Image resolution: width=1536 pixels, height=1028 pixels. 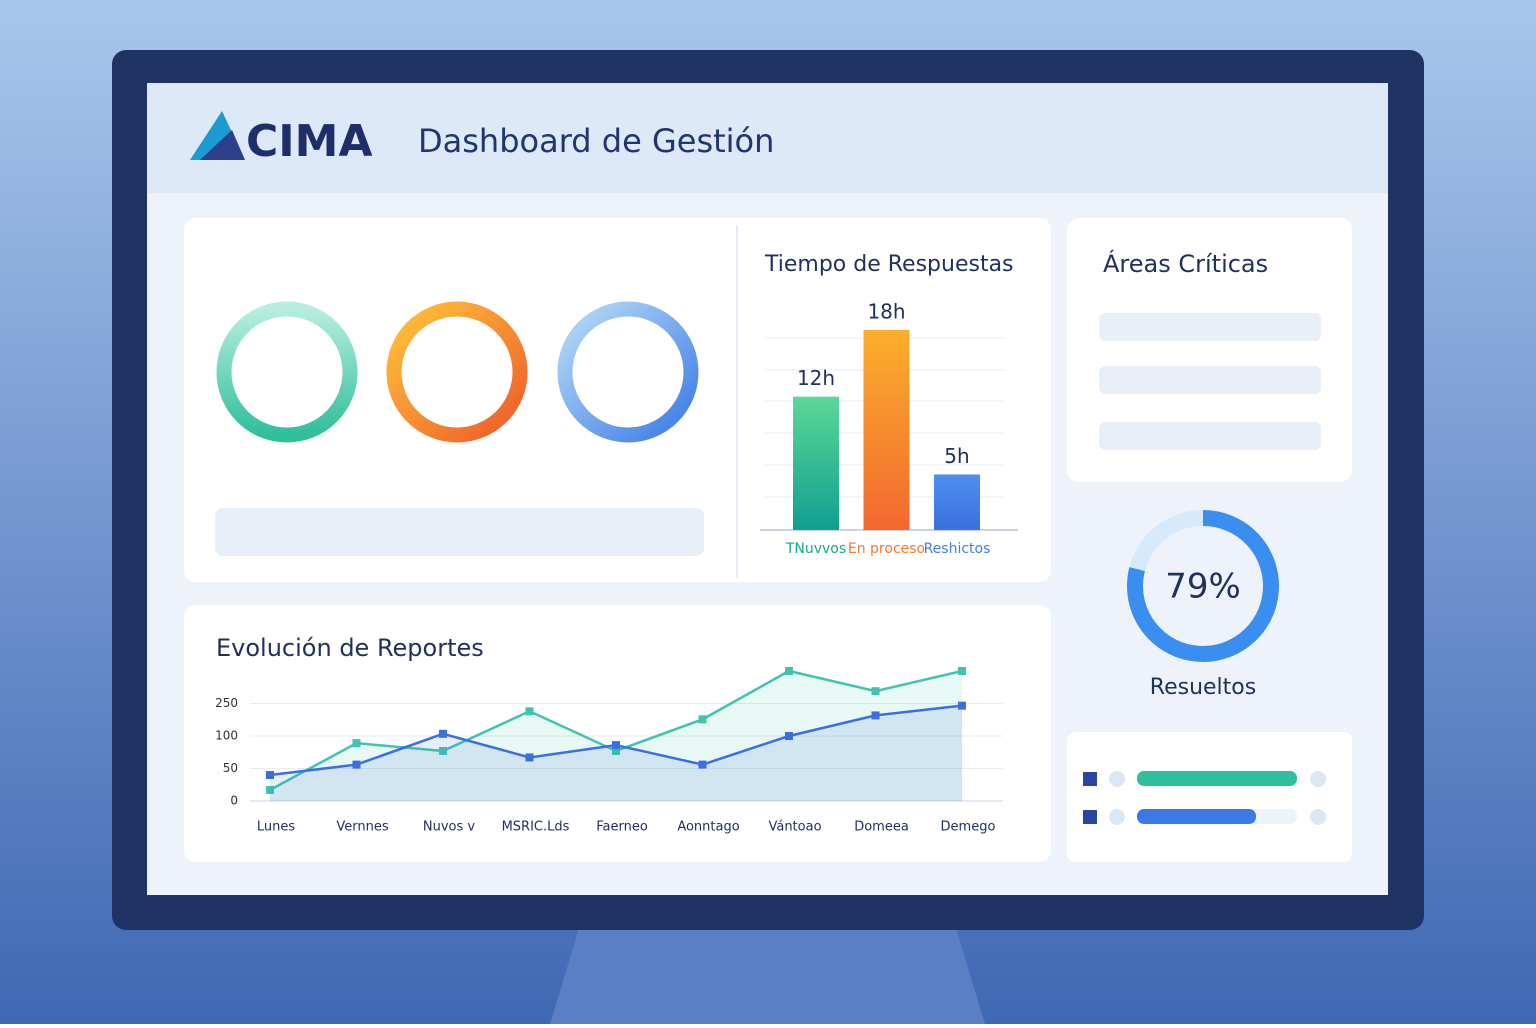 I want to click on x-tick-label: Lunes, so click(x=276, y=827).